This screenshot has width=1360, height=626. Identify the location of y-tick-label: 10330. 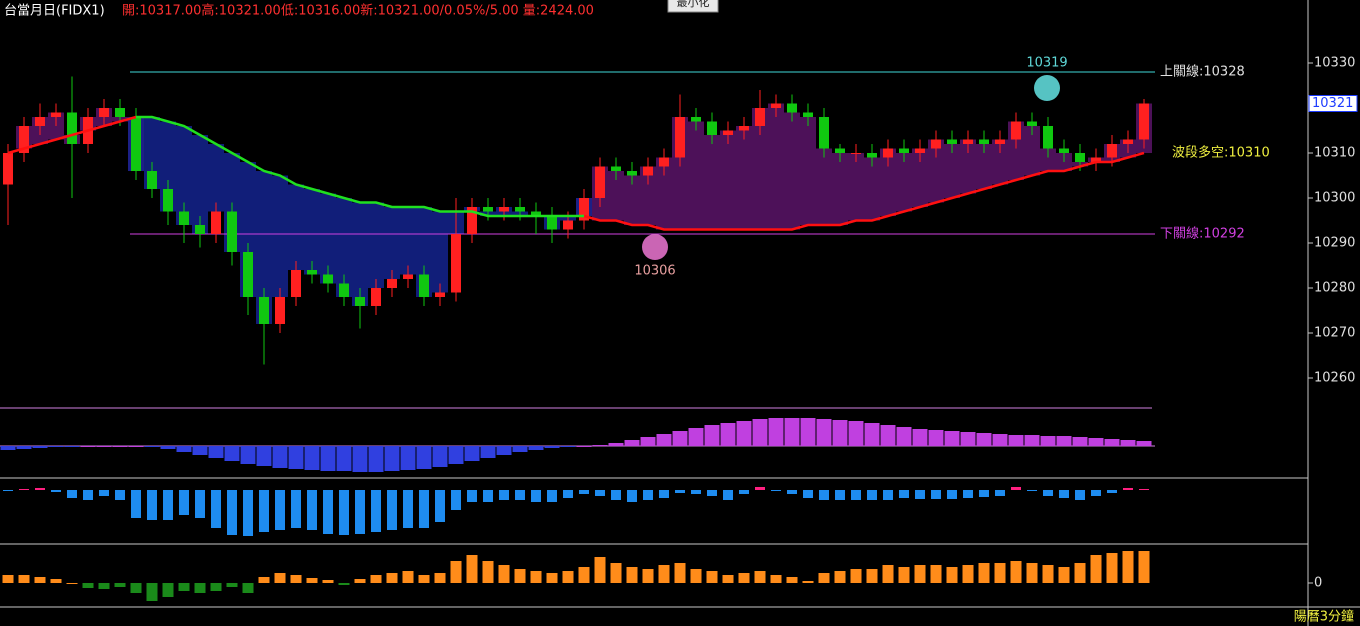
(1334, 63).